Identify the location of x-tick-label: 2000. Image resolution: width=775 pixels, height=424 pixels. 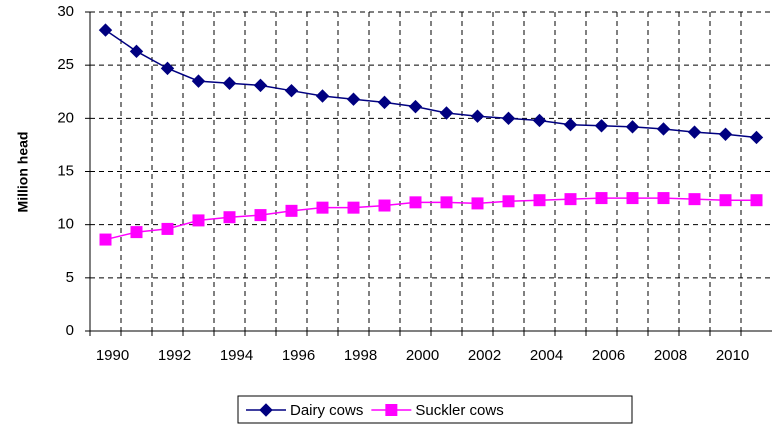
(422, 355).